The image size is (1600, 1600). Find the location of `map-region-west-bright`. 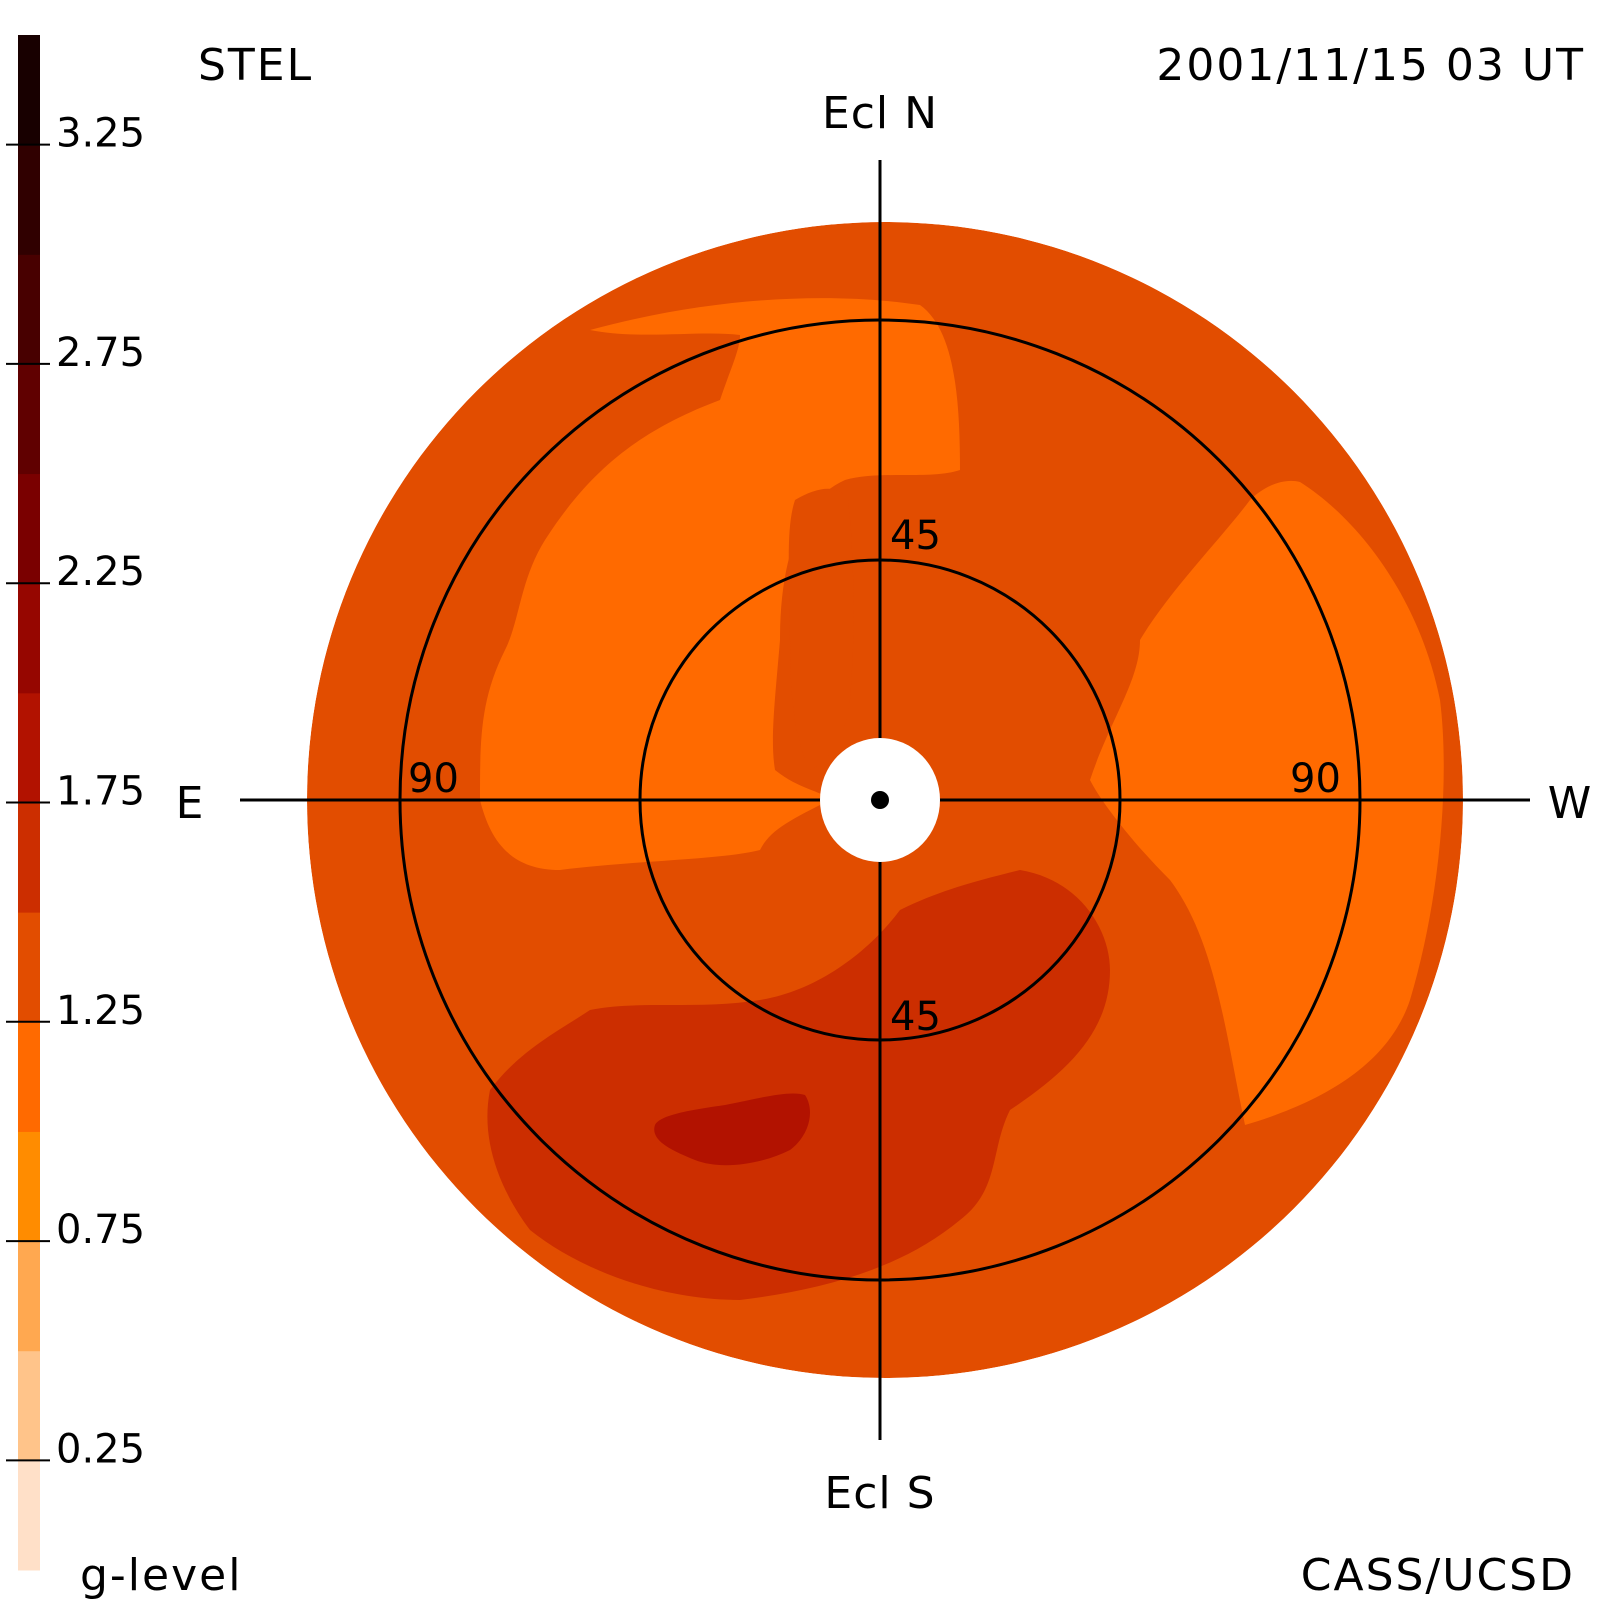

map-region-west-bright is located at coordinates (1267, 802).